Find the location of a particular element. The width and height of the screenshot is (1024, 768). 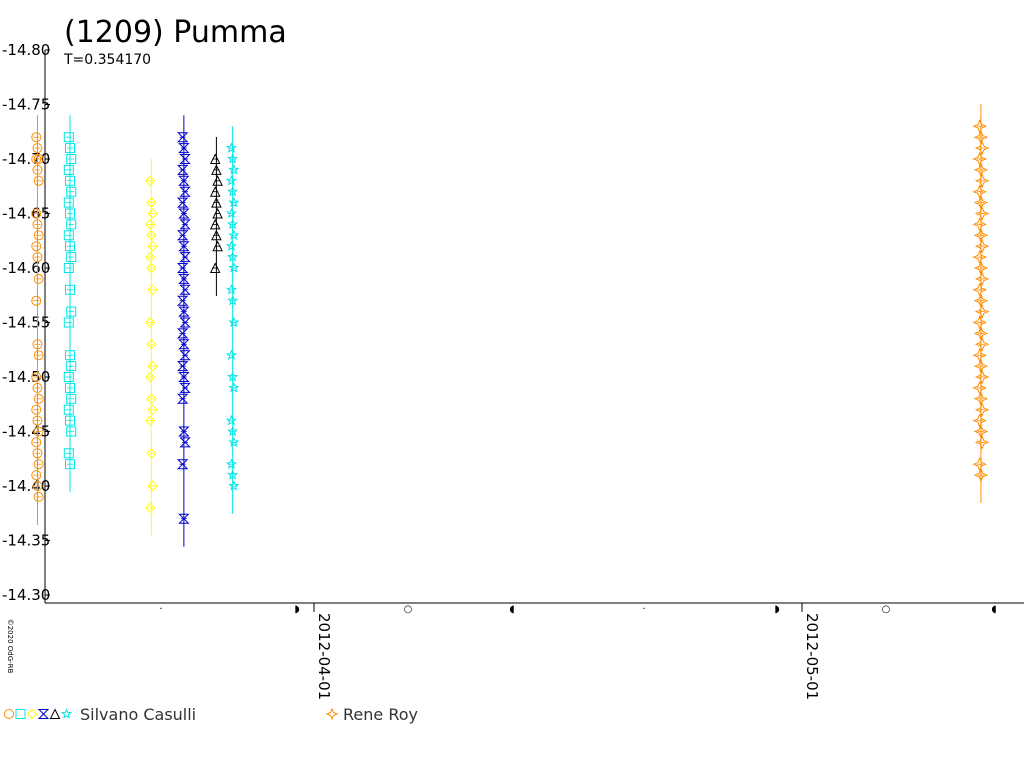

x-axis-marker: · is located at coordinates (643, 609).